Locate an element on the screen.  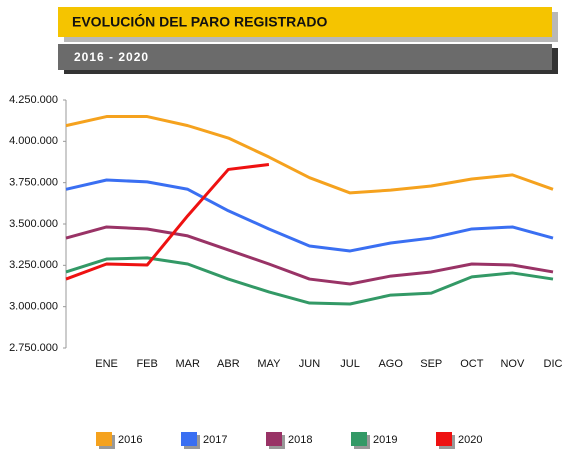
x-tick-label: JUN is located at coordinates (309, 364).